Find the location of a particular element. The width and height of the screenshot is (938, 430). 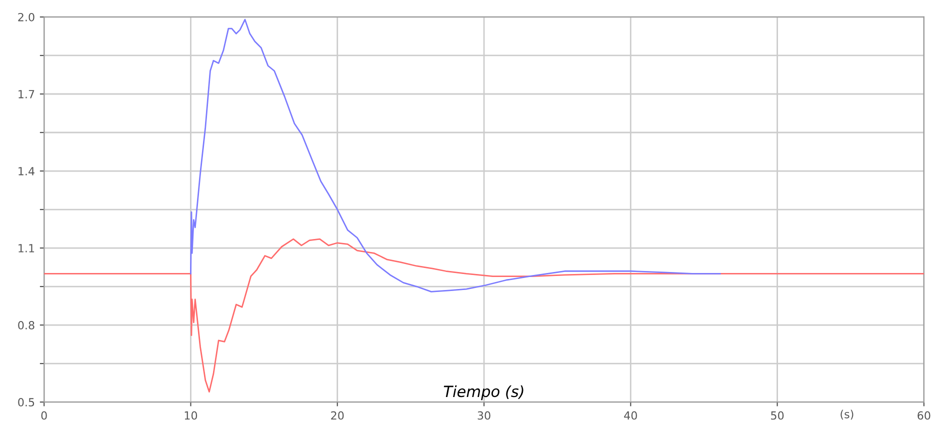

x-tick-label: 10 is located at coordinates (191, 415).